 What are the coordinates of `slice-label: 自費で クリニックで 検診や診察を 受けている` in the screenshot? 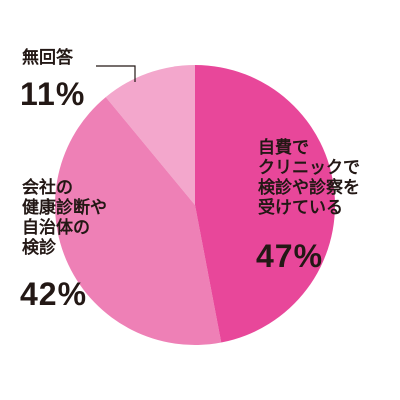 It's located at (309, 178).